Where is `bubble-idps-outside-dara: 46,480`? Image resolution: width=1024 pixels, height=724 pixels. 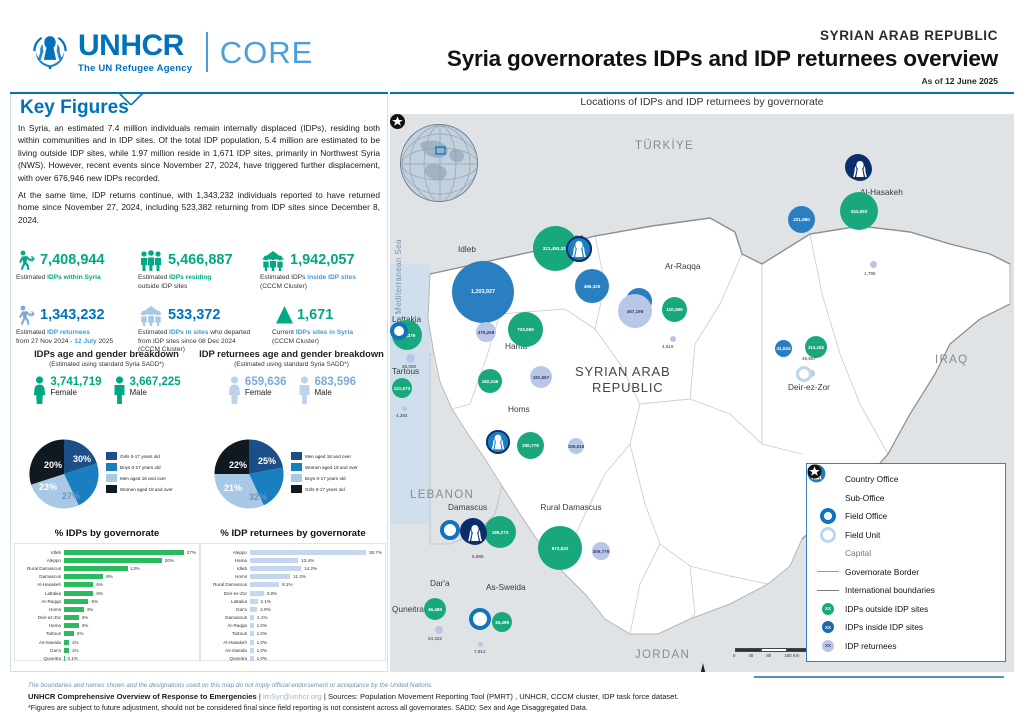
bubble-idps-outside-dara: 46,480 is located at coordinates (435, 609).